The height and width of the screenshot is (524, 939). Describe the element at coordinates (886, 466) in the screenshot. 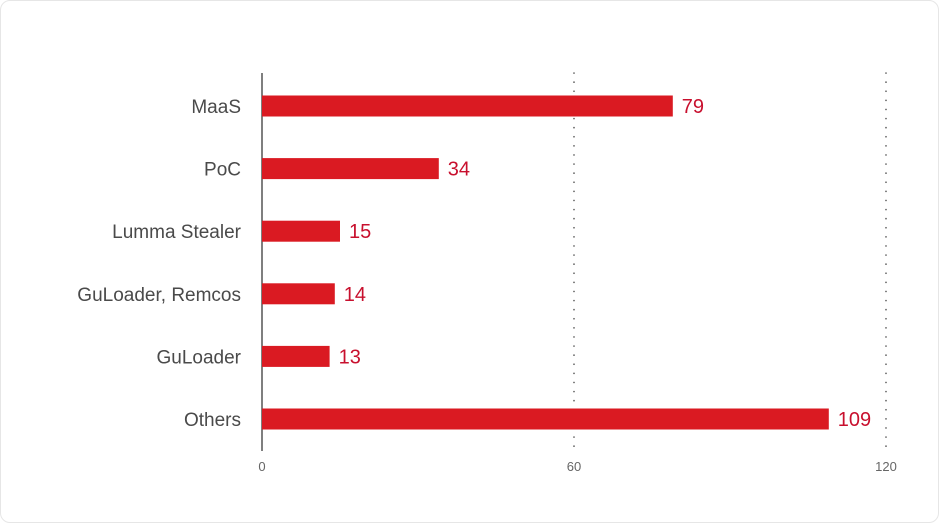

I see `x-tick-label-120: 120` at that location.